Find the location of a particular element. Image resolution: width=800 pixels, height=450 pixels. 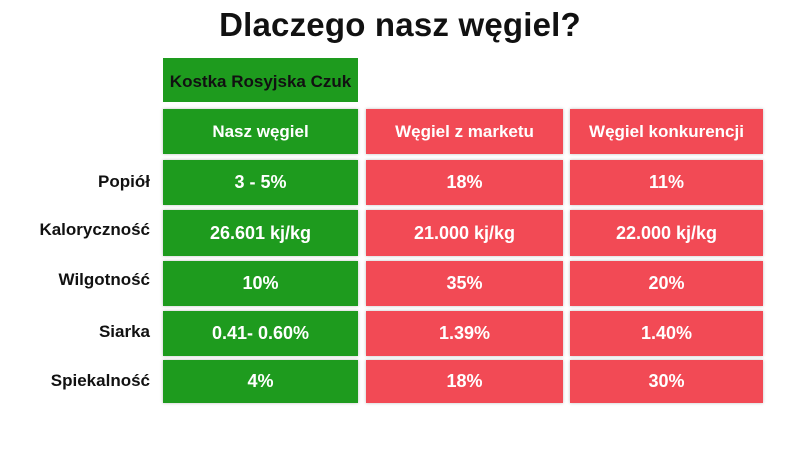

cell-sulfur-market: 1.39% is located at coordinates (464, 333).